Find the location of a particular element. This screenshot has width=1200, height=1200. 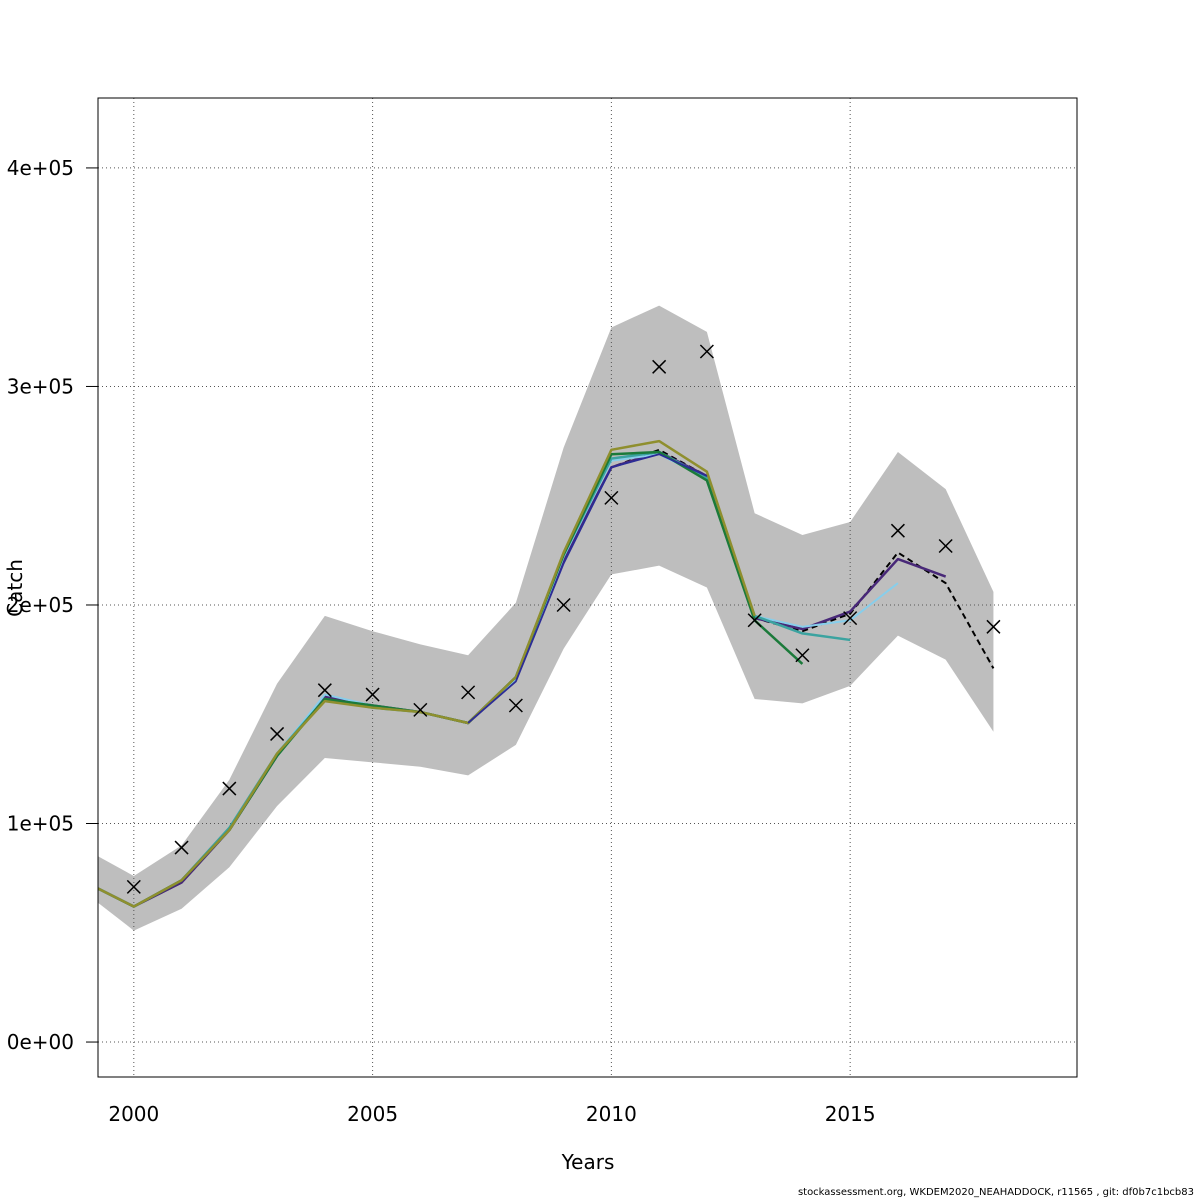

y-tick-label: 1e+05 is located at coordinates (40, 824).